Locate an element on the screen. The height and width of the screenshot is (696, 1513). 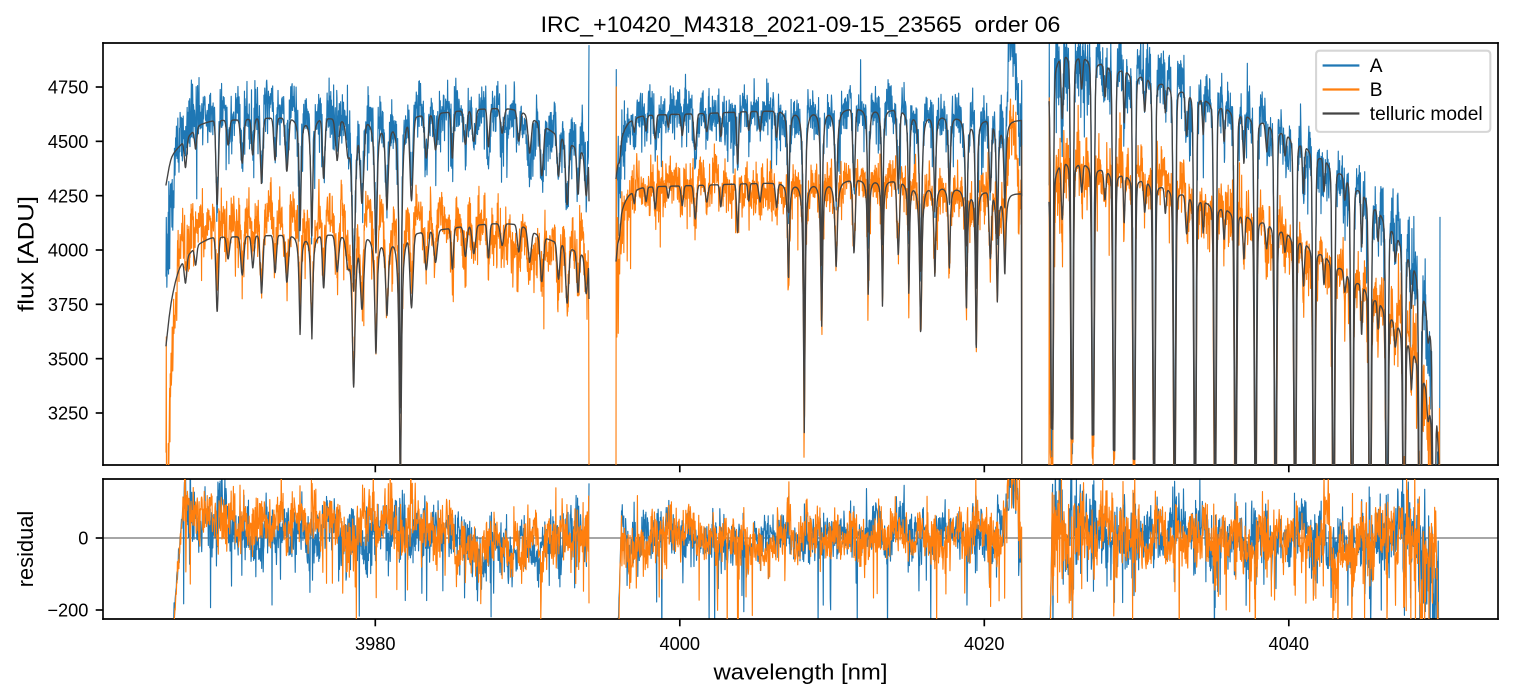
svg-text: flux [ADU] is located at coordinates (25, 254).